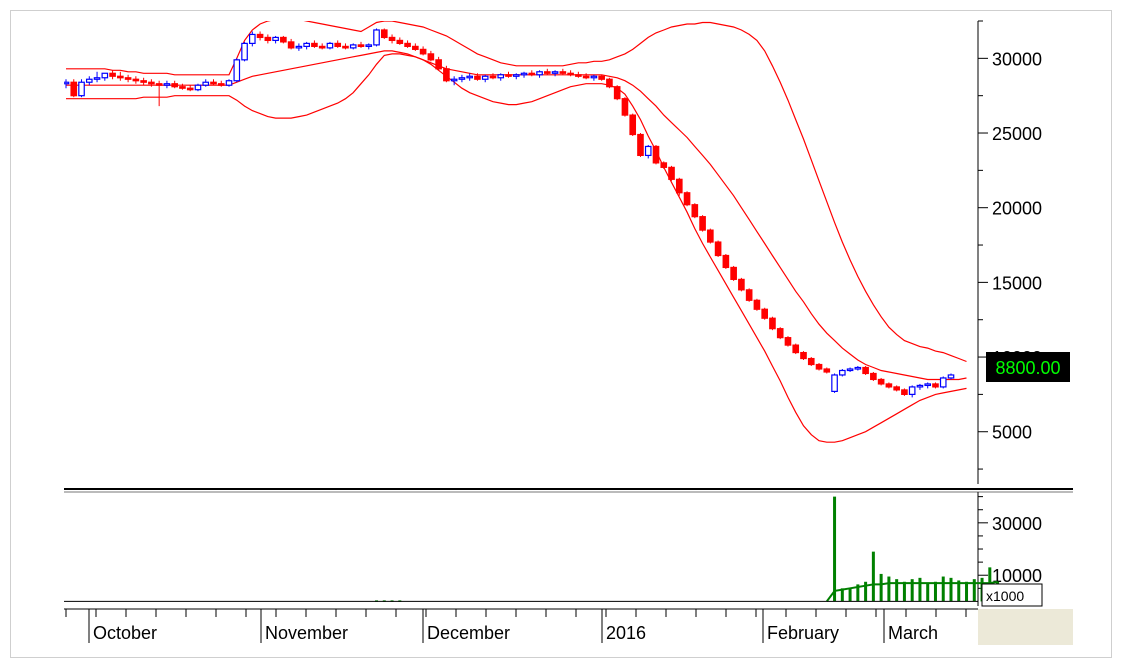 This screenshot has width=1125, height=668. Describe the element at coordinates (1017, 209) in the screenshot. I see `price-y-tick-label: 20000` at that location.